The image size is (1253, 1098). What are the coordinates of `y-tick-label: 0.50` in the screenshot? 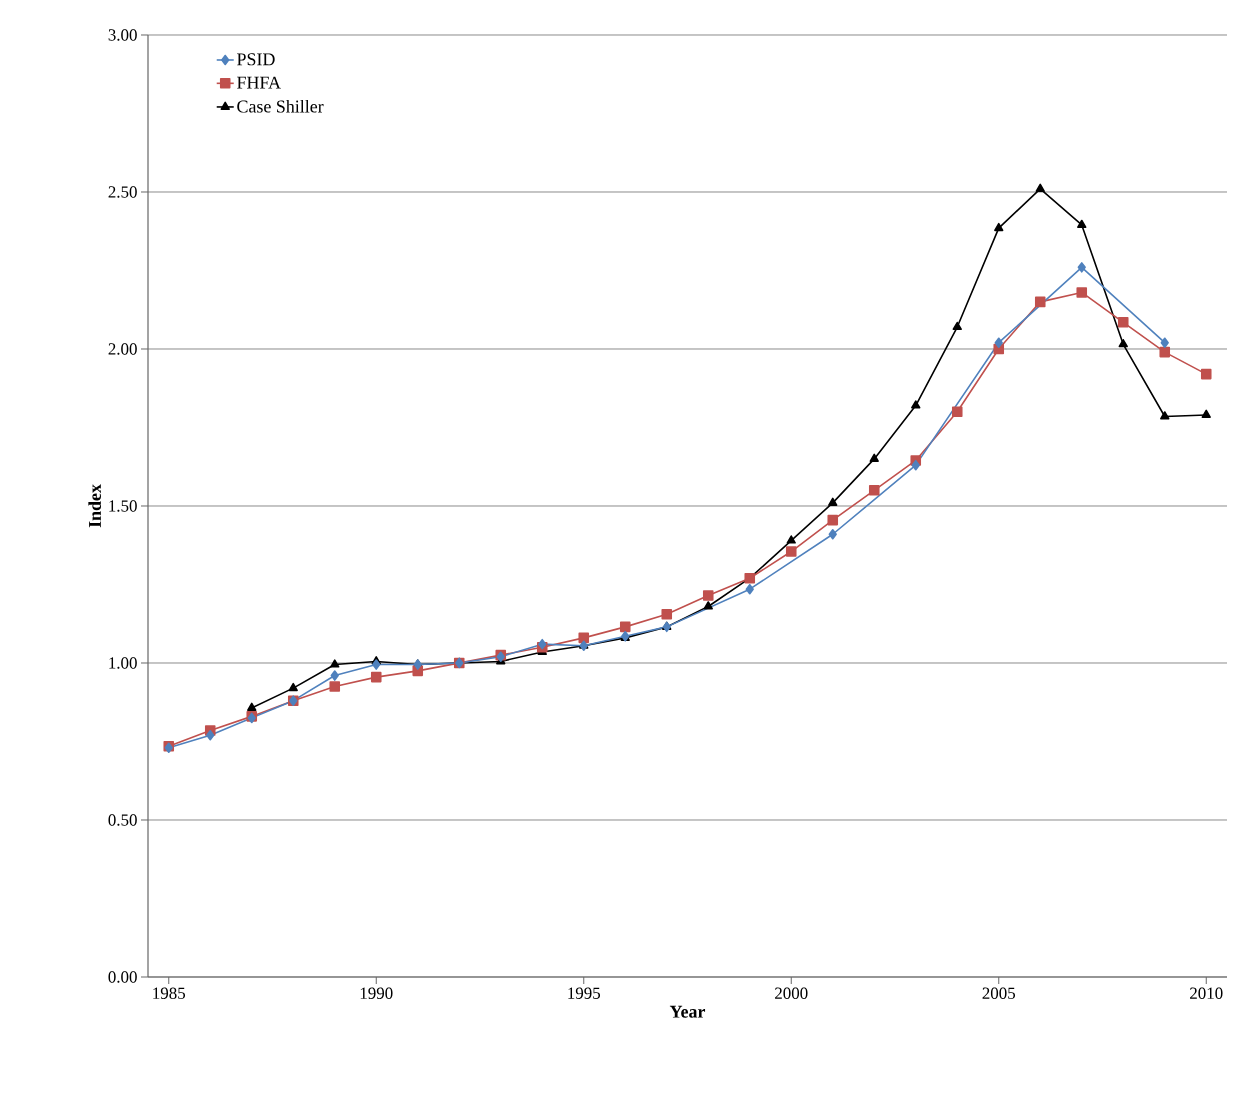 It's located at (122, 820).